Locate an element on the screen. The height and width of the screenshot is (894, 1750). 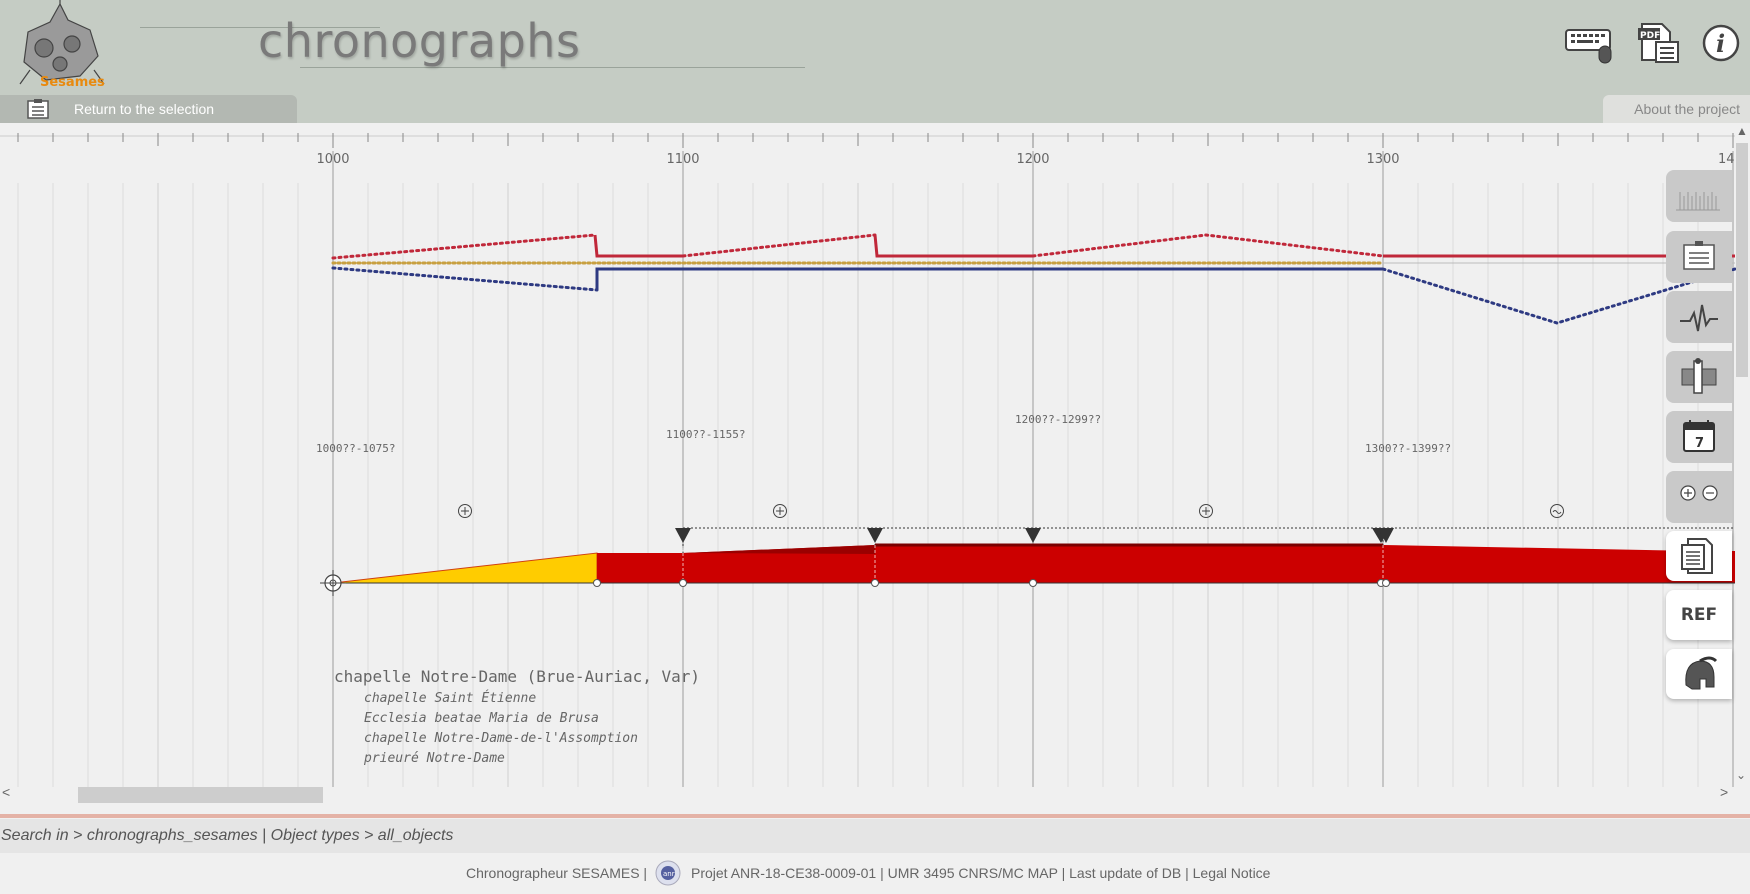
zoom-button is located at coordinates (1699, 497).